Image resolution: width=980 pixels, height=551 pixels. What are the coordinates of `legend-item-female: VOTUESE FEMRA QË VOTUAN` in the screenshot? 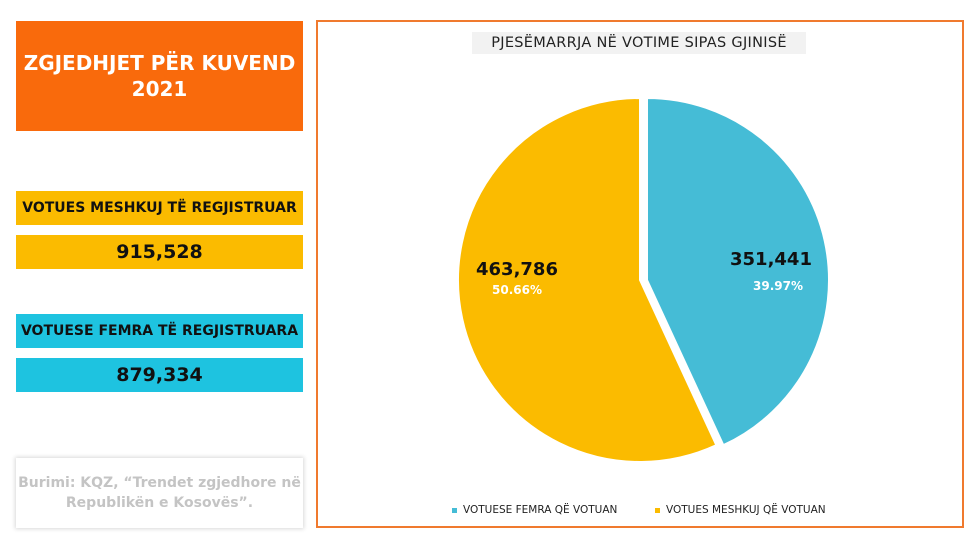 It's located at (534, 510).